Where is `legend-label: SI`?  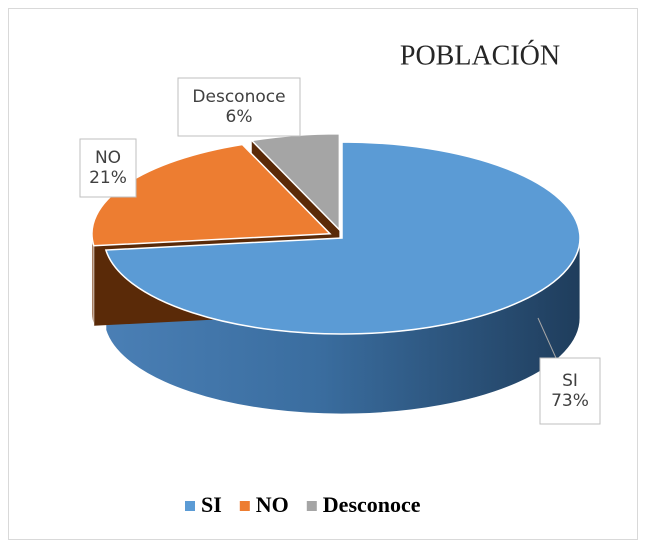
legend-label: SI is located at coordinates (211, 504).